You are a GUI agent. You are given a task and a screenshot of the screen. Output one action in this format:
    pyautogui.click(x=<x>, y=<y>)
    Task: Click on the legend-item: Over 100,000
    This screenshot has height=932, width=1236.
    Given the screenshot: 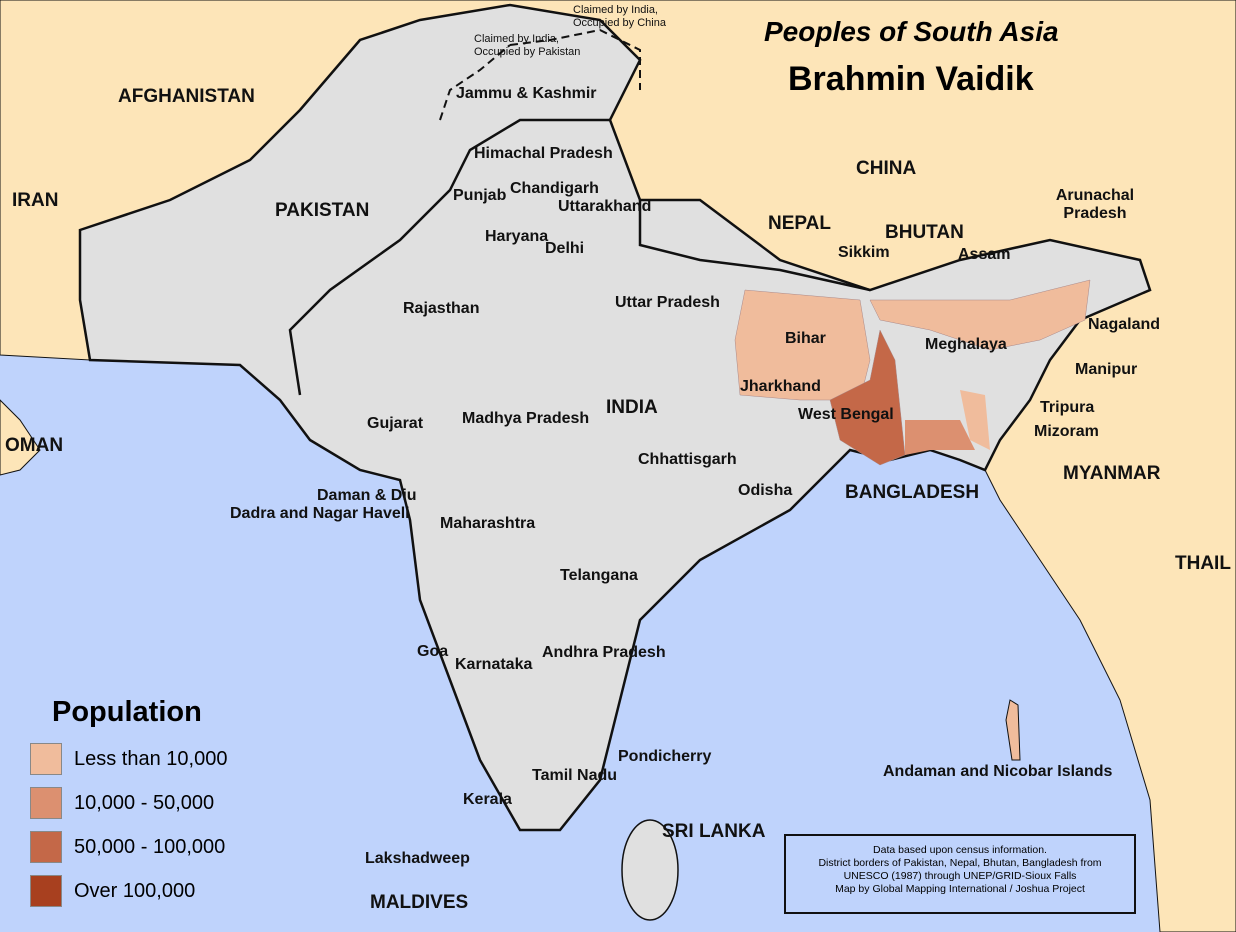 What is the action you would take?
    pyautogui.click(x=128, y=891)
    